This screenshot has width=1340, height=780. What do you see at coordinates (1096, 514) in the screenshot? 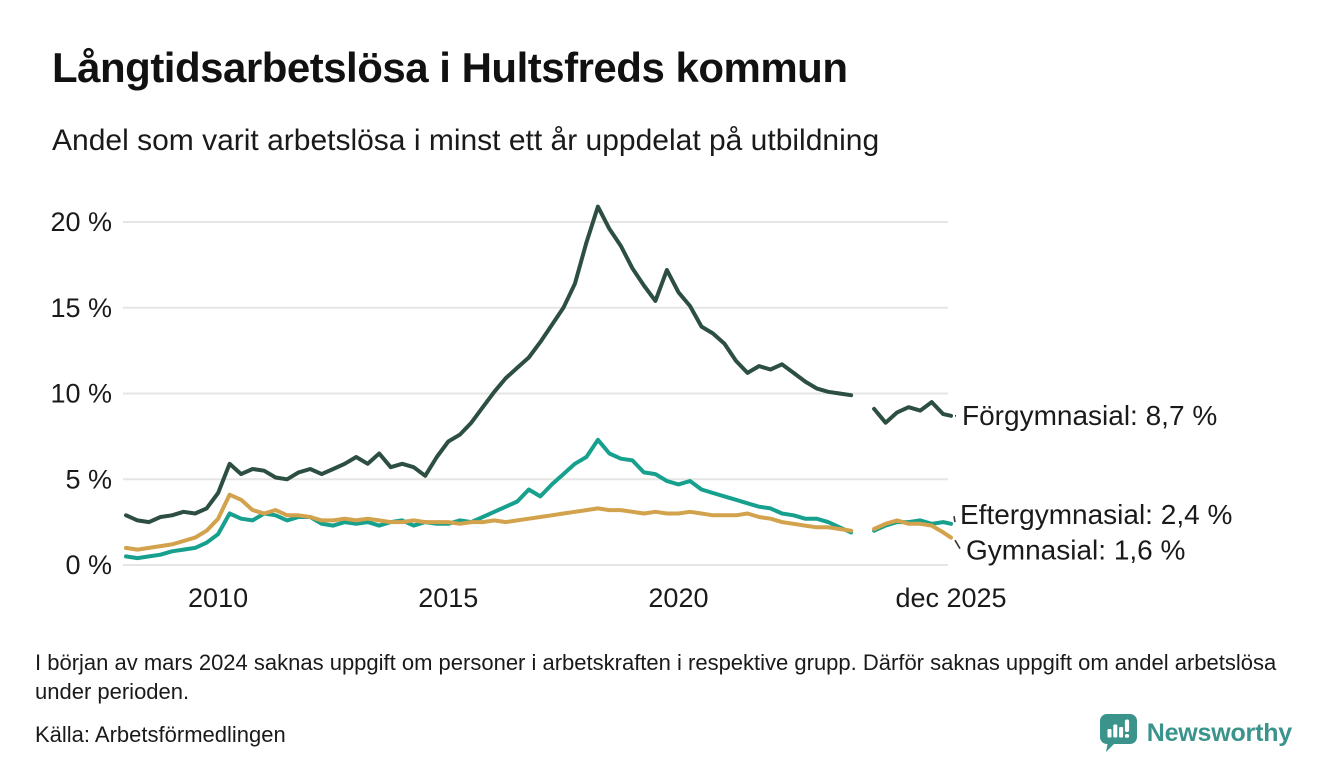
I see `series-end-label-eftergymnasial: Eftergymnasial: 2,4 %` at bounding box center [1096, 514].